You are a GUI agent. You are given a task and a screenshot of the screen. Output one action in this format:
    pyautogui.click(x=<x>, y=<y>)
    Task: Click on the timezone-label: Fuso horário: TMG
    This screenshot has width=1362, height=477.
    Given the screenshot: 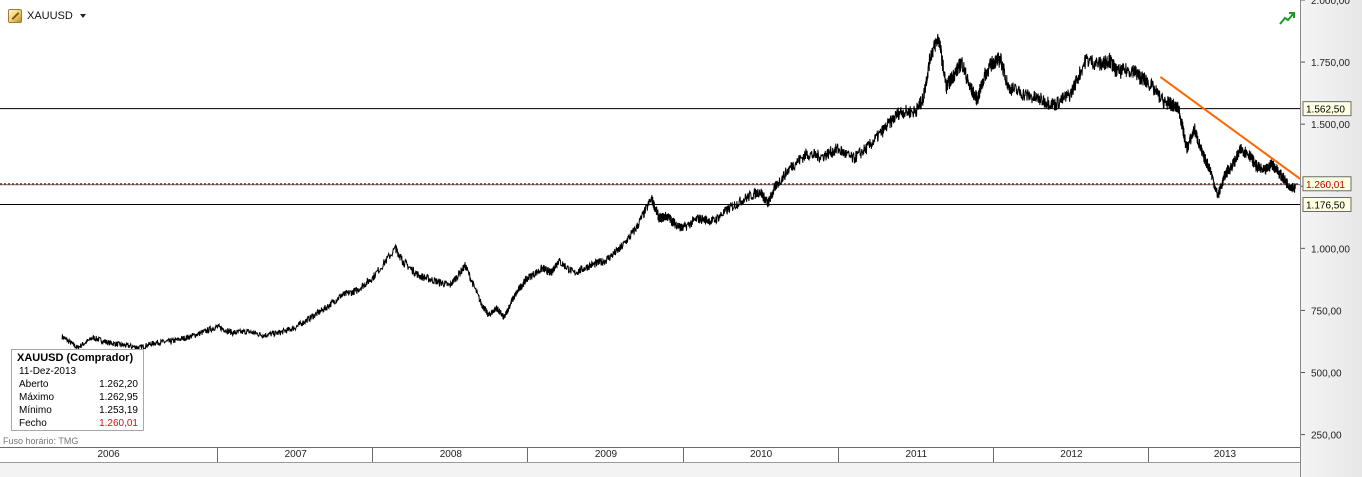 What is the action you would take?
    pyautogui.click(x=41, y=441)
    